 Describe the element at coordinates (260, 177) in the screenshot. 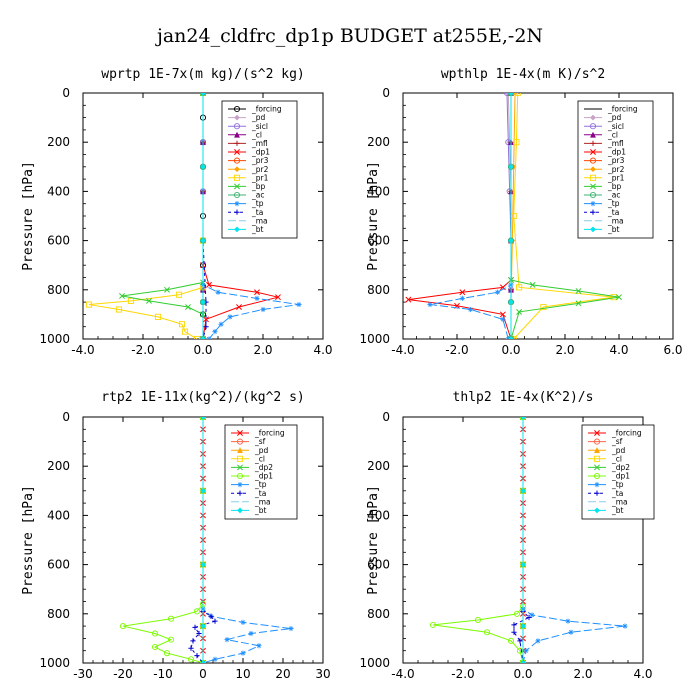

I see `legend-label: _pr1` at that location.